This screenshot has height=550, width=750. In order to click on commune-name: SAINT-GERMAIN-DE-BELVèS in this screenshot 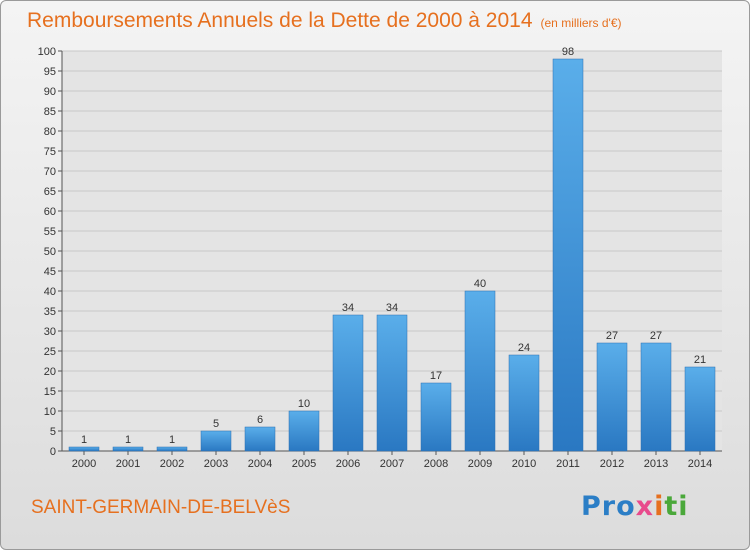, I will do `click(161, 507)`.